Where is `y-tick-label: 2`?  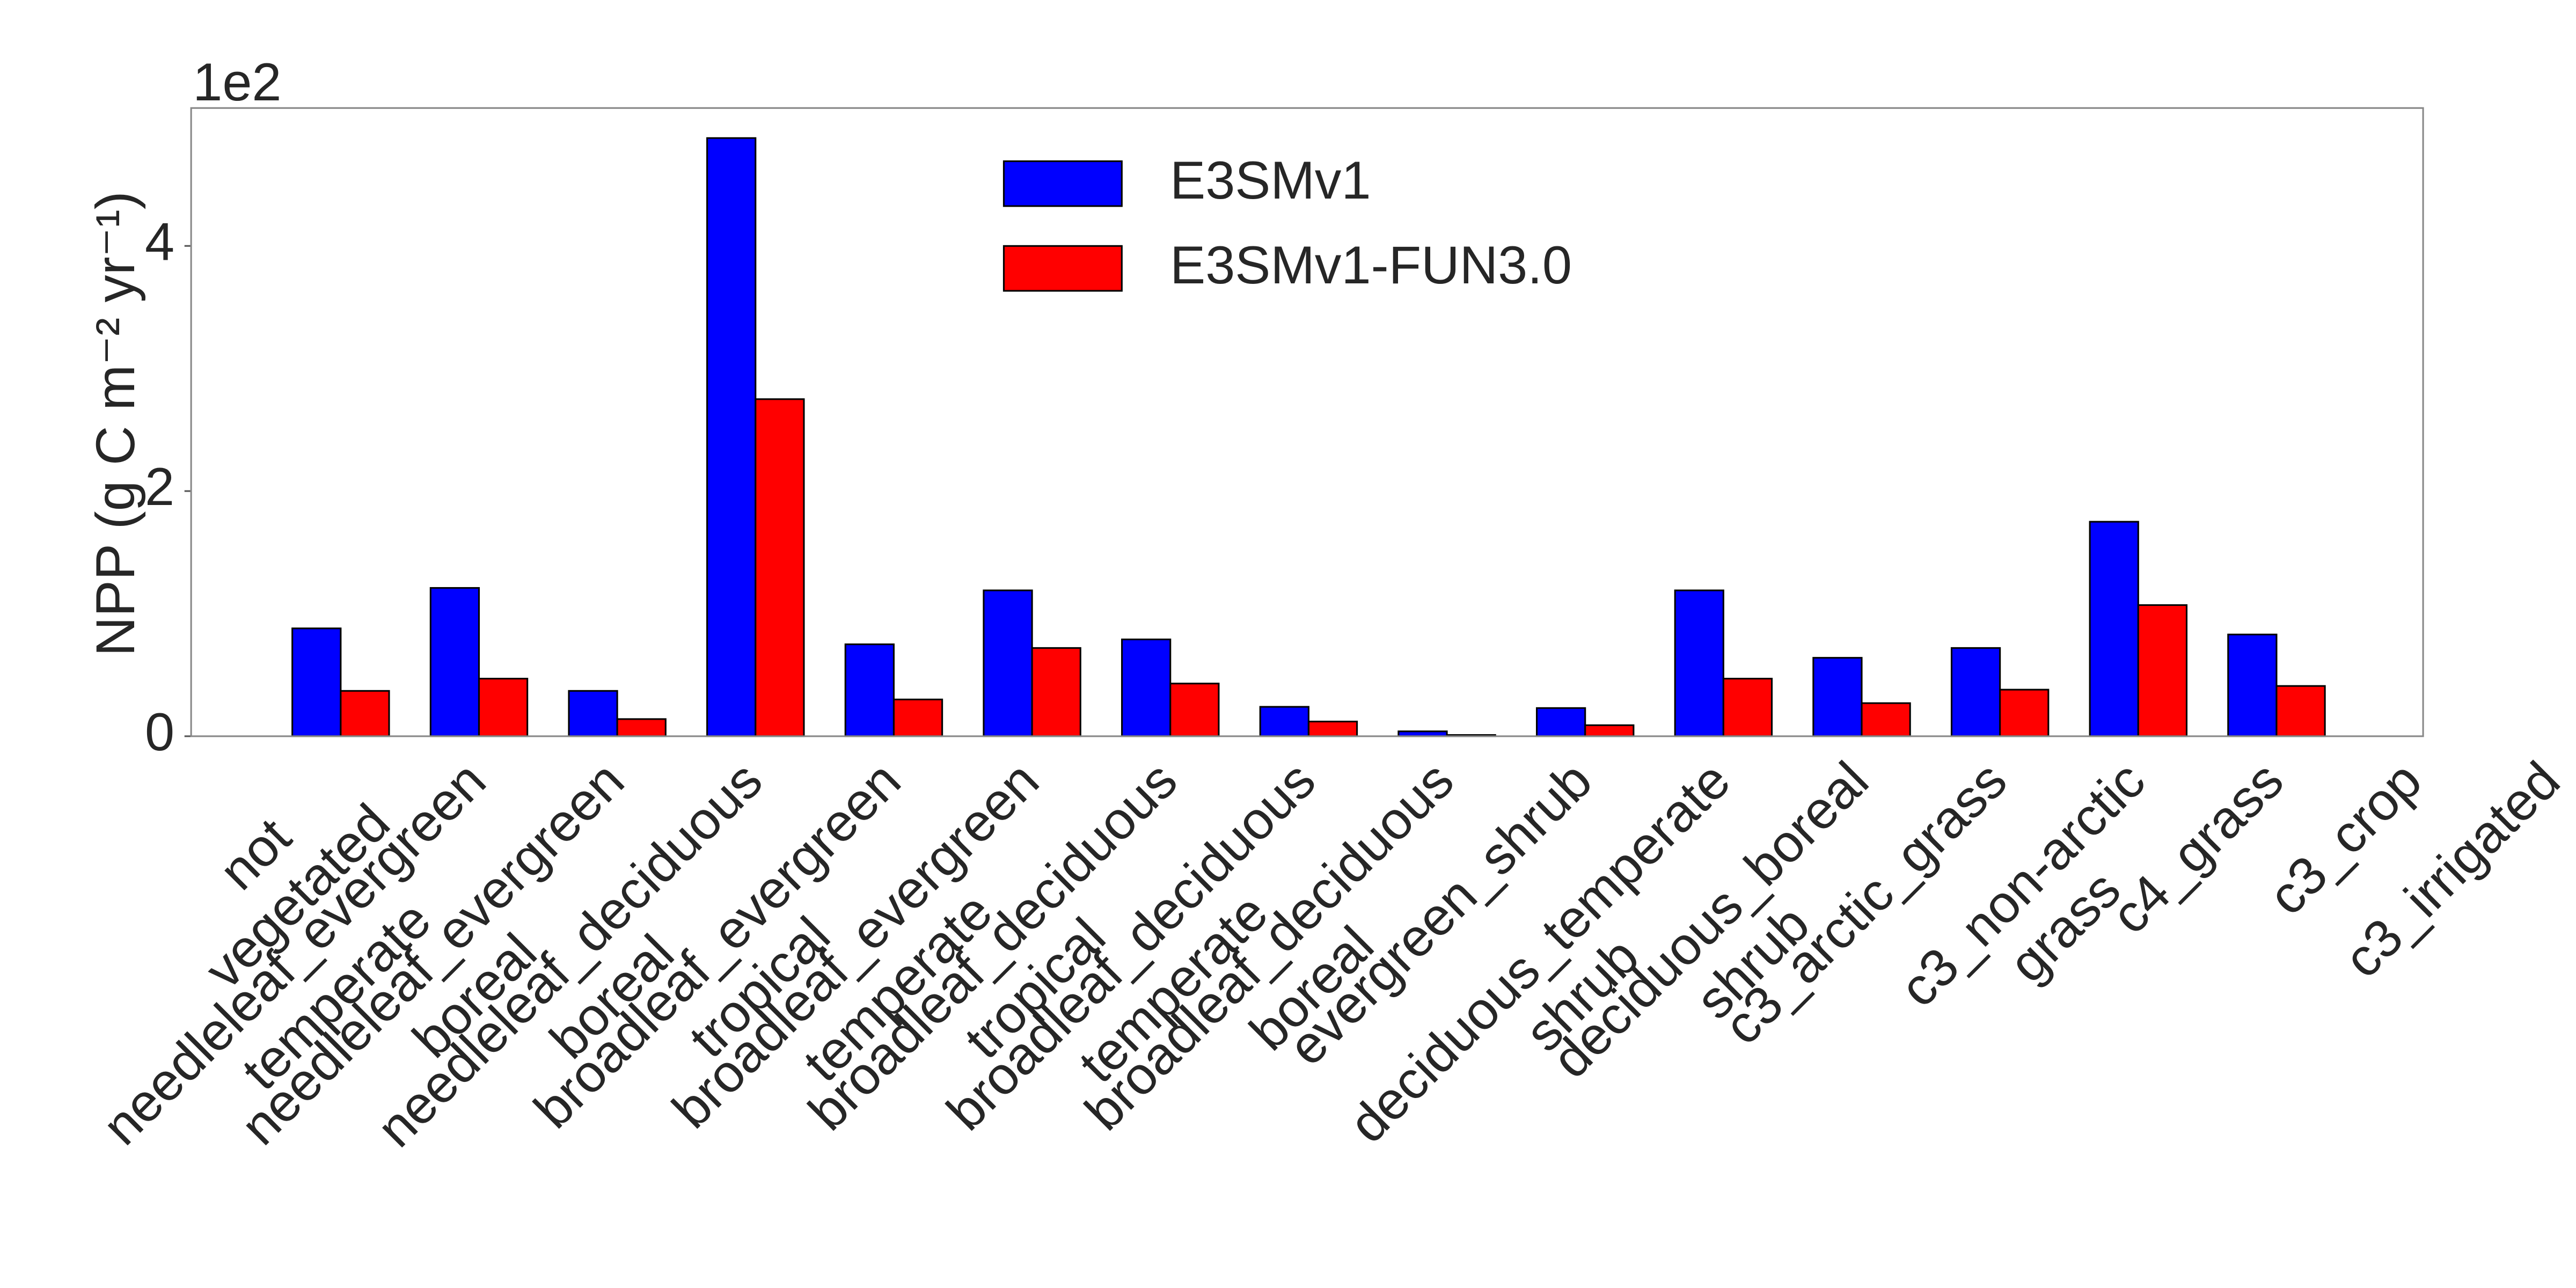
y-tick-label: 2 is located at coordinates (159, 486).